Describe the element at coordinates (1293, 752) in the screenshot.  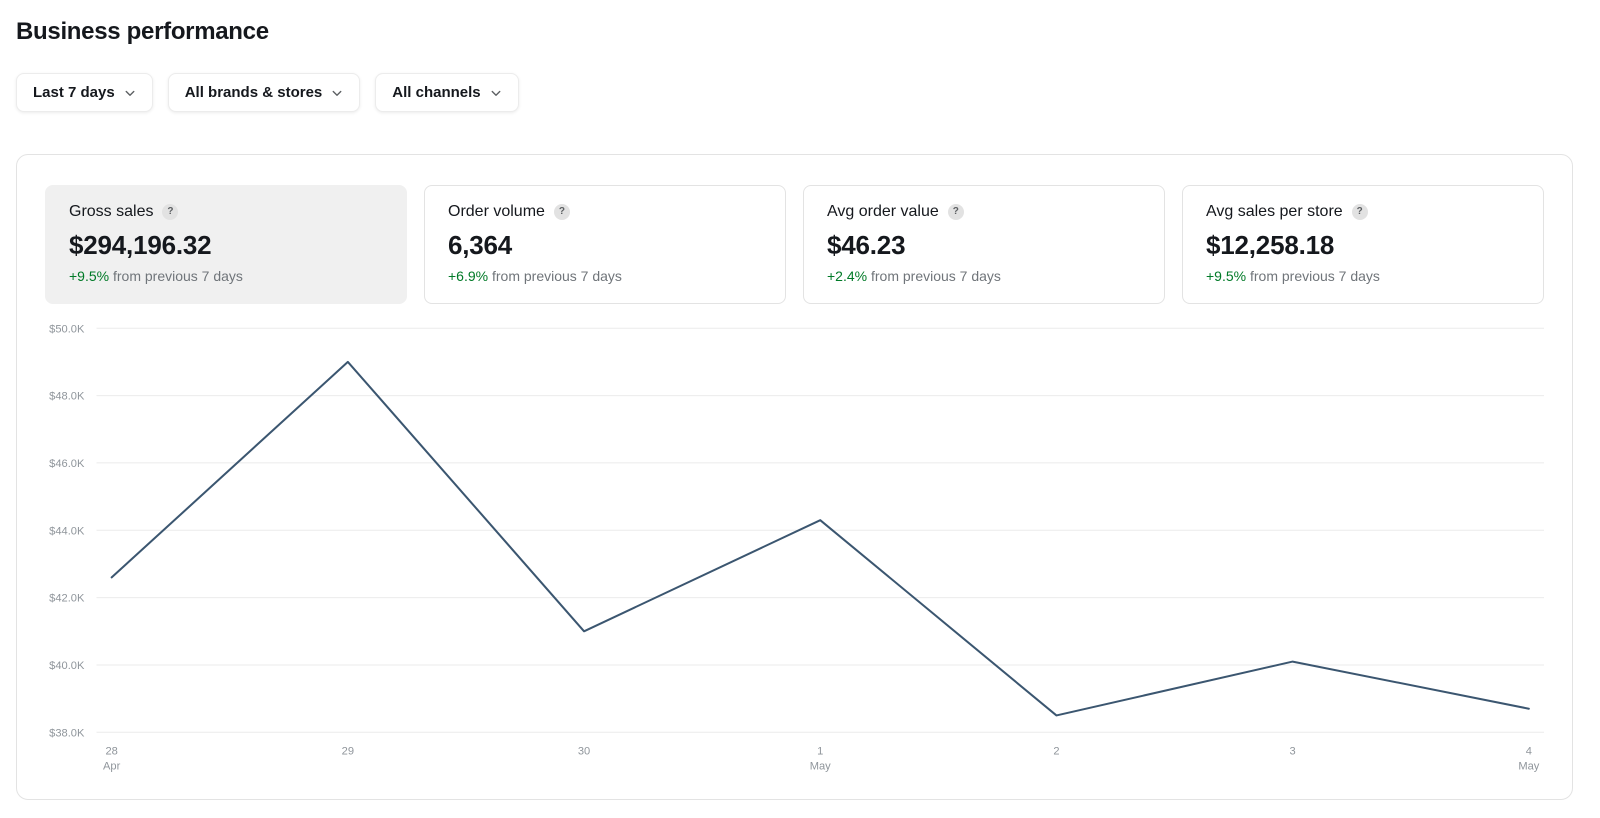
I see `svg-text: 3` at that location.